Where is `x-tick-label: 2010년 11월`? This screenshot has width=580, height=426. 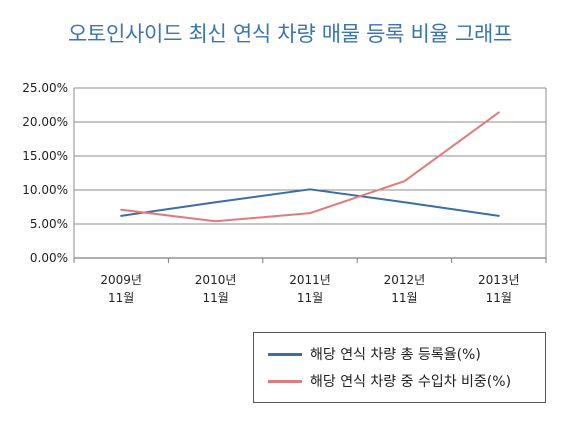
x-tick-label: 2010년 11월 is located at coordinates (216, 289).